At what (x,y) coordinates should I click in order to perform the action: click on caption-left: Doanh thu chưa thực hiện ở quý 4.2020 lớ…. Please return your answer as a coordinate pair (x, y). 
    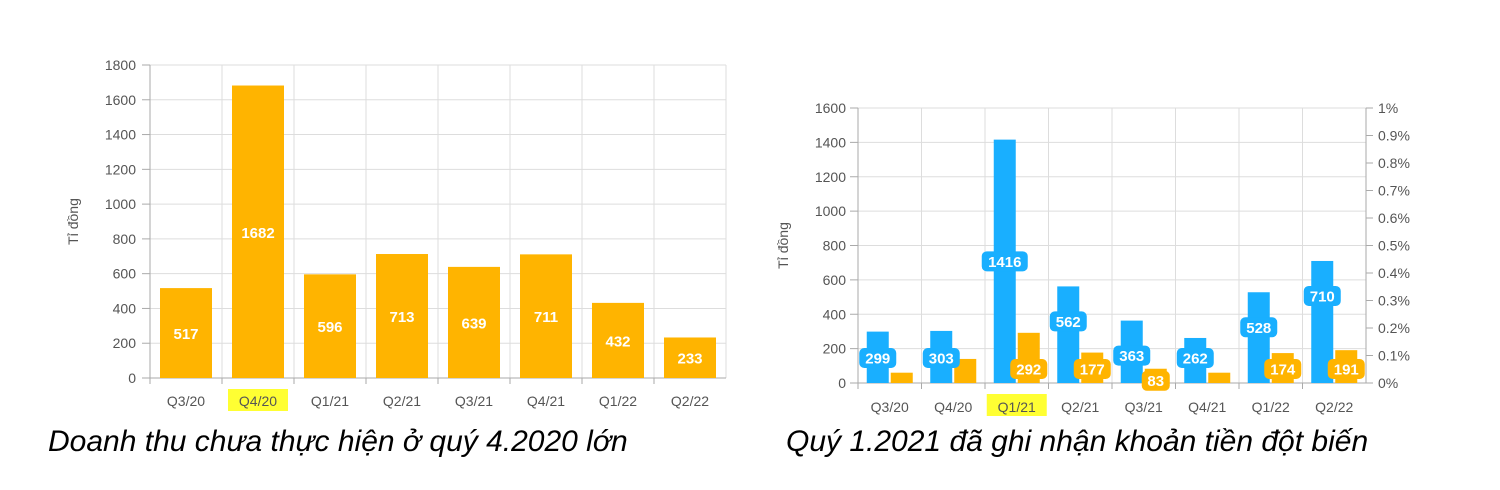
    Looking at the image, I should click on (338, 441).